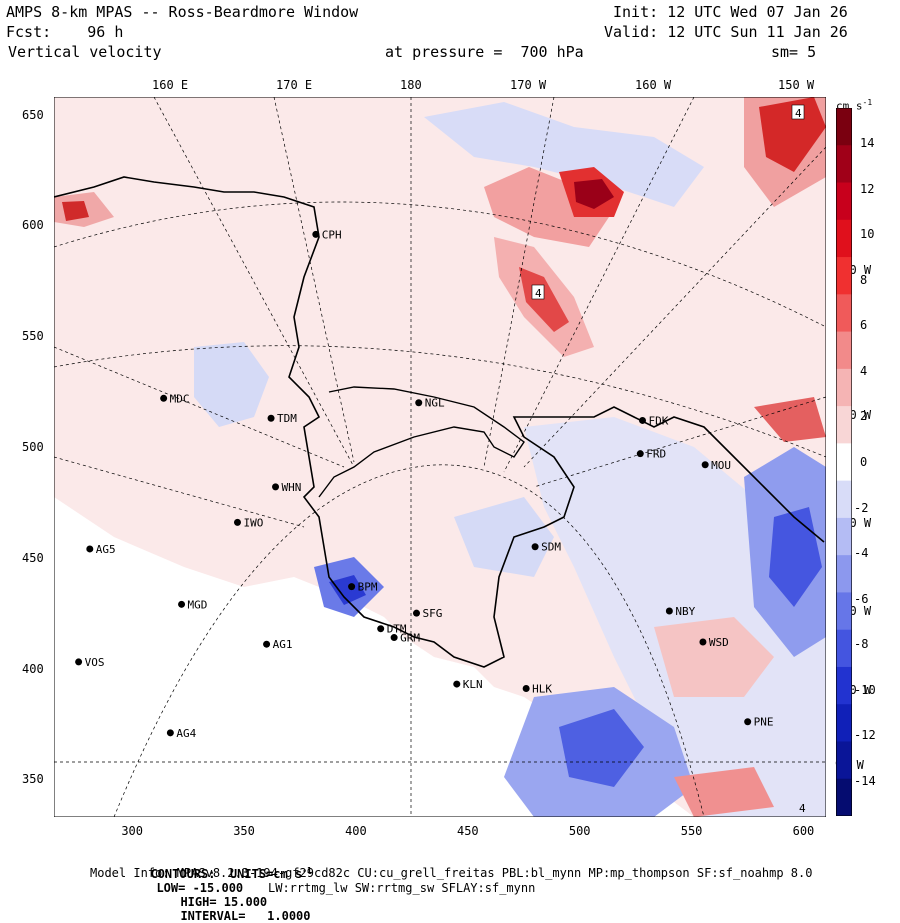 This screenshot has height=923, width=900. What do you see at coordinates (180, 398) in the screenshot?
I see `station-label: MDC` at bounding box center [180, 398].